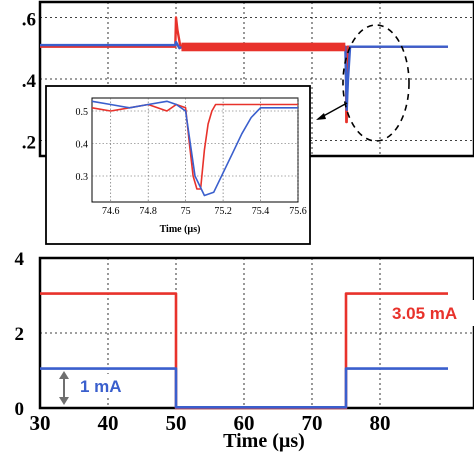 This screenshot has height=474, width=474. I want to click on inset-x-tick-label: 75.4, so click(261, 211).